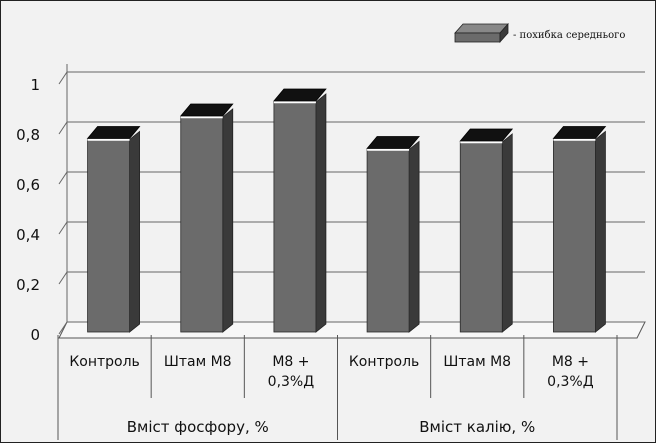 Image resolution: width=656 pixels, height=443 pixels. Describe the element at coordinates (481, 28) in the screenshot. I see `legend-swatch-top` at that location.